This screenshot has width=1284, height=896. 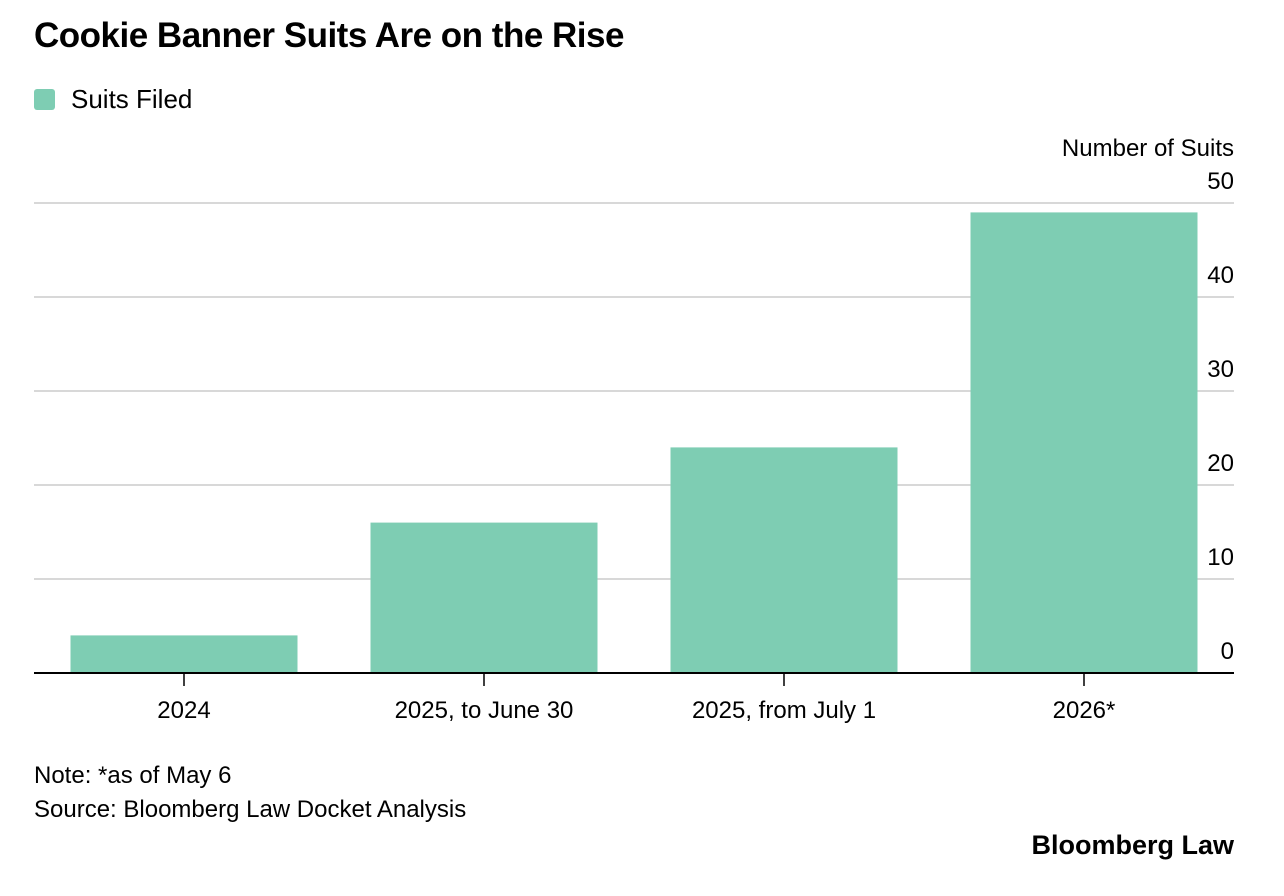 I want to click on legend: Suits Filed, so click(x=113, y=99).